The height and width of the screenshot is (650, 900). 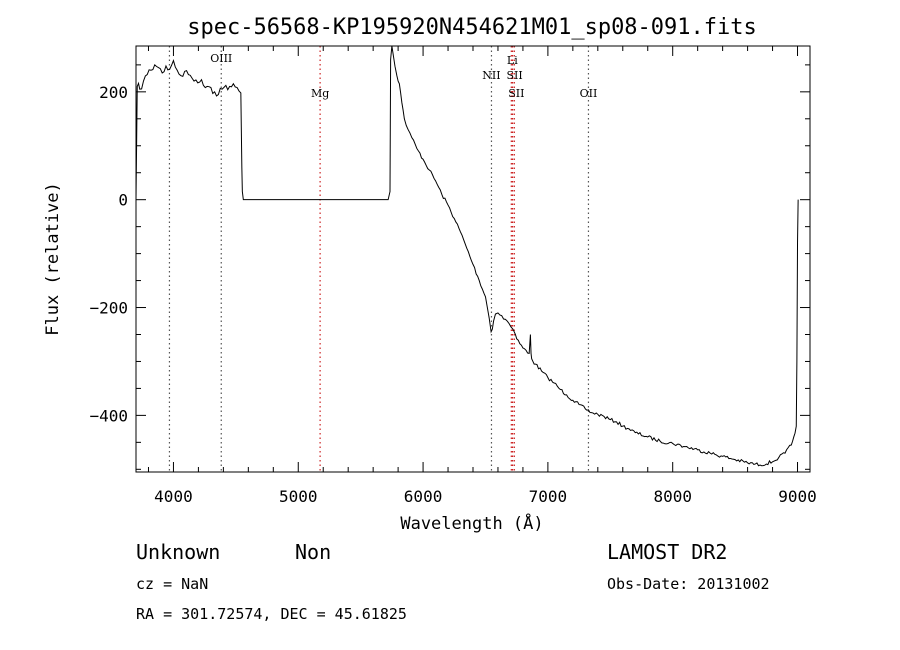 What do you see at coordinates (667, 552) in the screenshot?
I see `survey-text: LAMOST DR2` at bounding box center [667, 552].